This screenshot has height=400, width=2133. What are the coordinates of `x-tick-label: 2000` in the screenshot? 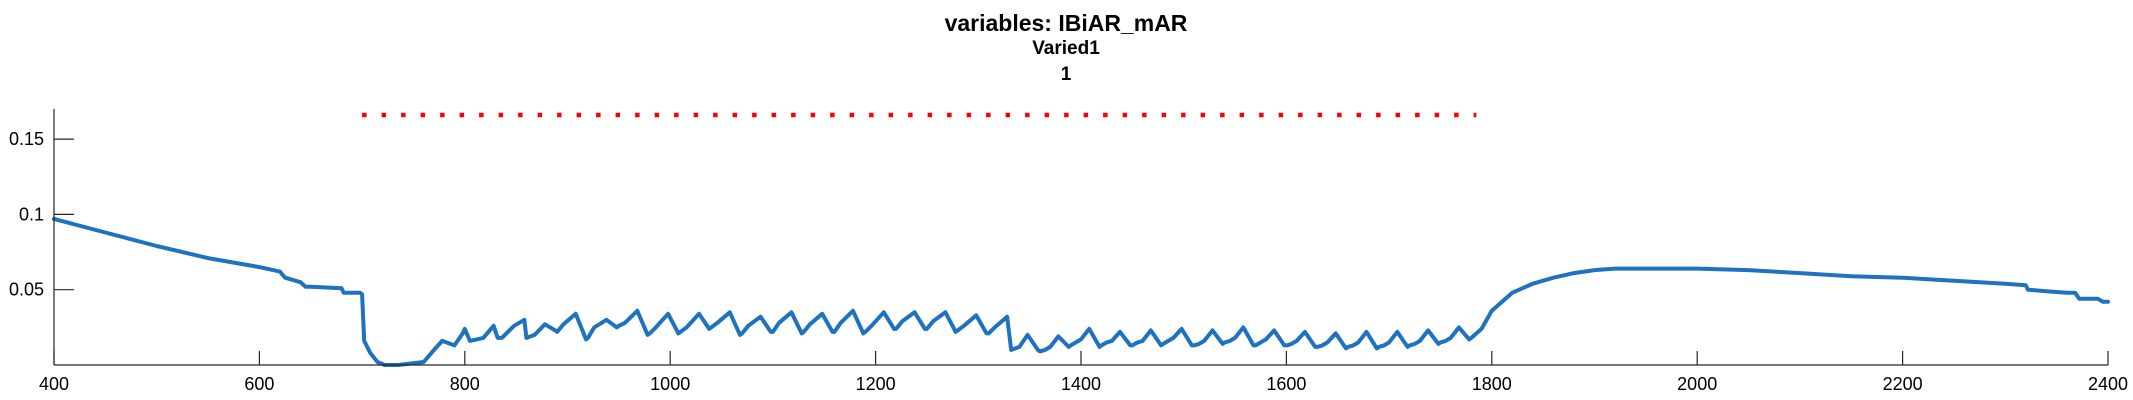 It's located at (1697, 384).